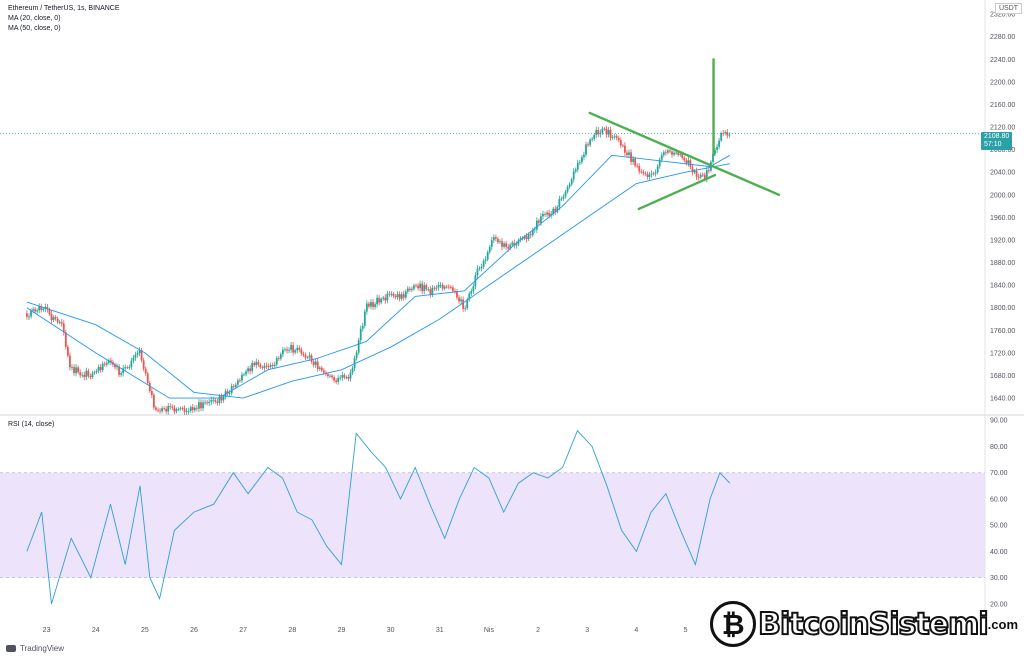  What do you see at coordinates (31, 424) in the screenshot?
I see `rsi-legend: RSI (14, close)` at bounding box center [31, 424].